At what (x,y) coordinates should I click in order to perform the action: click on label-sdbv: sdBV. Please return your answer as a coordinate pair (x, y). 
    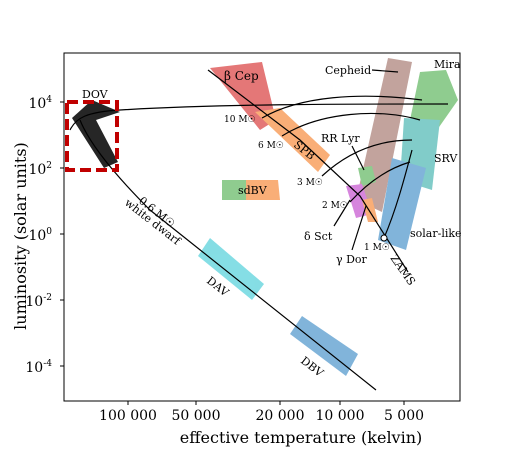
    Looking at the image, I should click on (253, 190).